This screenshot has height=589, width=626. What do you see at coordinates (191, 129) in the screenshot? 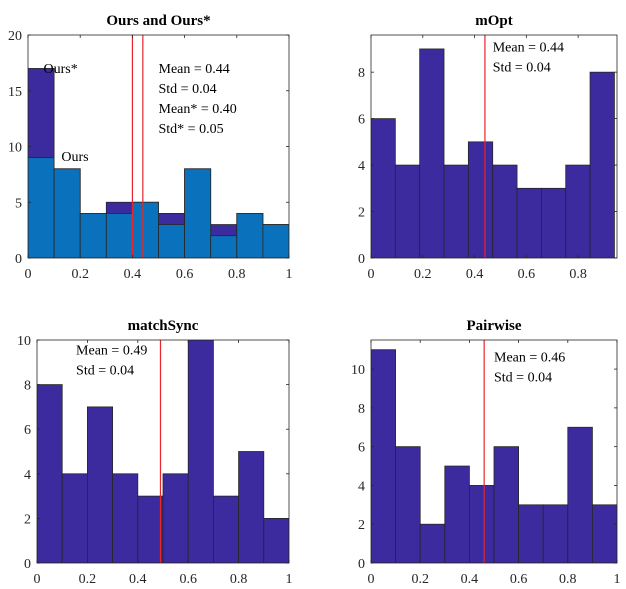
I see `stats-annotation: Std* = 0.05` at bounding box center [191, 129].